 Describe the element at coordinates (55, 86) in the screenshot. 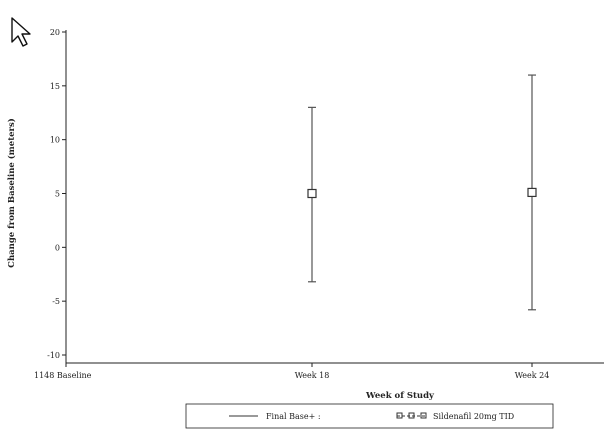

I see `y-tick-label: 15` at that location.